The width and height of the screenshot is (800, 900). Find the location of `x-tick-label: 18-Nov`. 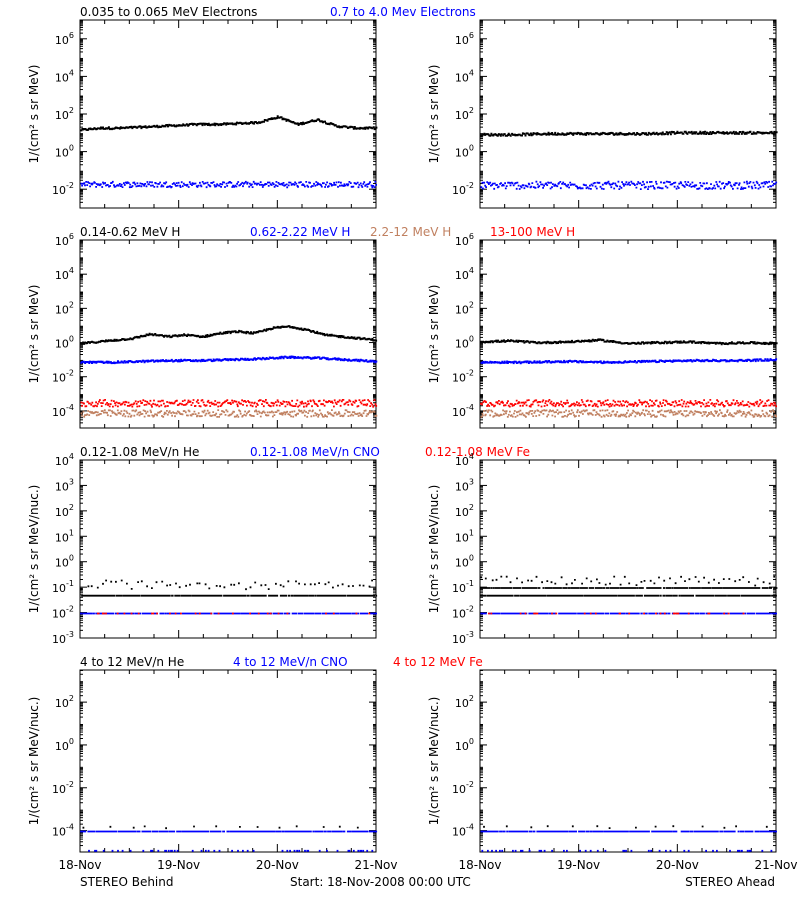

x-tick-label: 18-Nov is located at coordinates (79, 865).